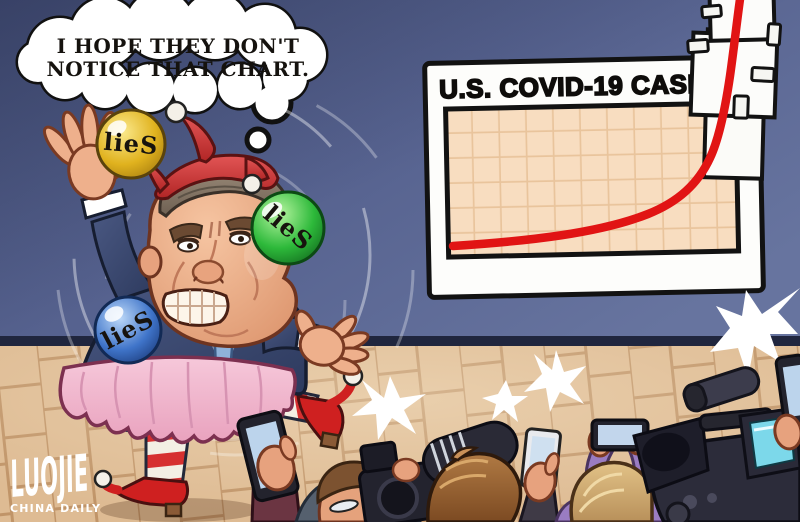 This screenshot has height=522, width=800. I want to click on tape-tabs, so click(734, 61).